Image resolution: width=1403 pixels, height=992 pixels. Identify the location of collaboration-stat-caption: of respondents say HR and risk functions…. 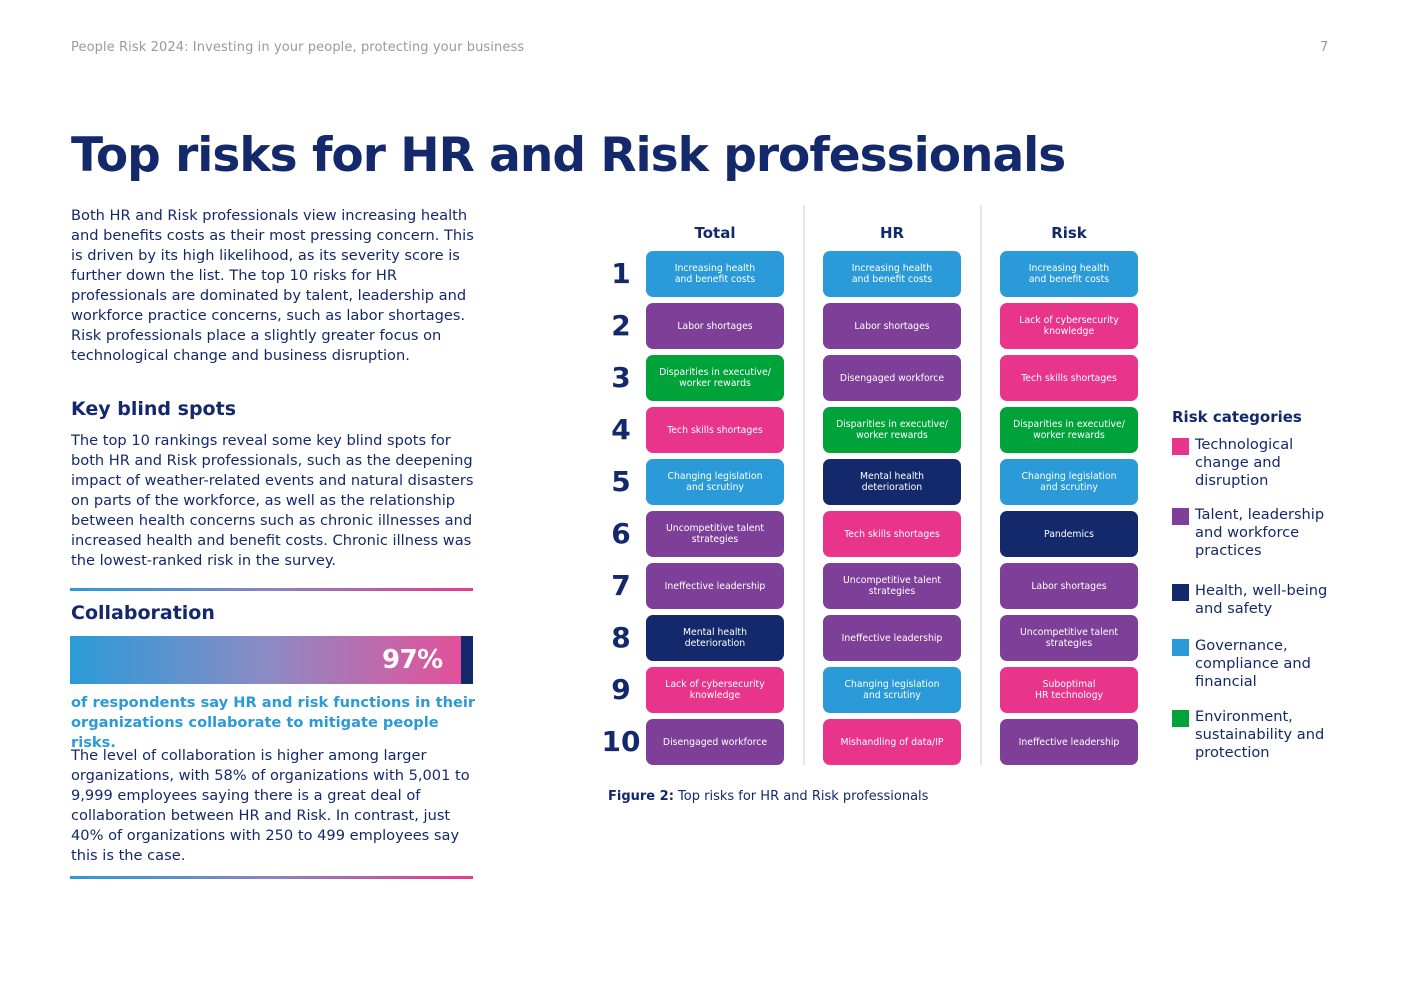
(273, 722).